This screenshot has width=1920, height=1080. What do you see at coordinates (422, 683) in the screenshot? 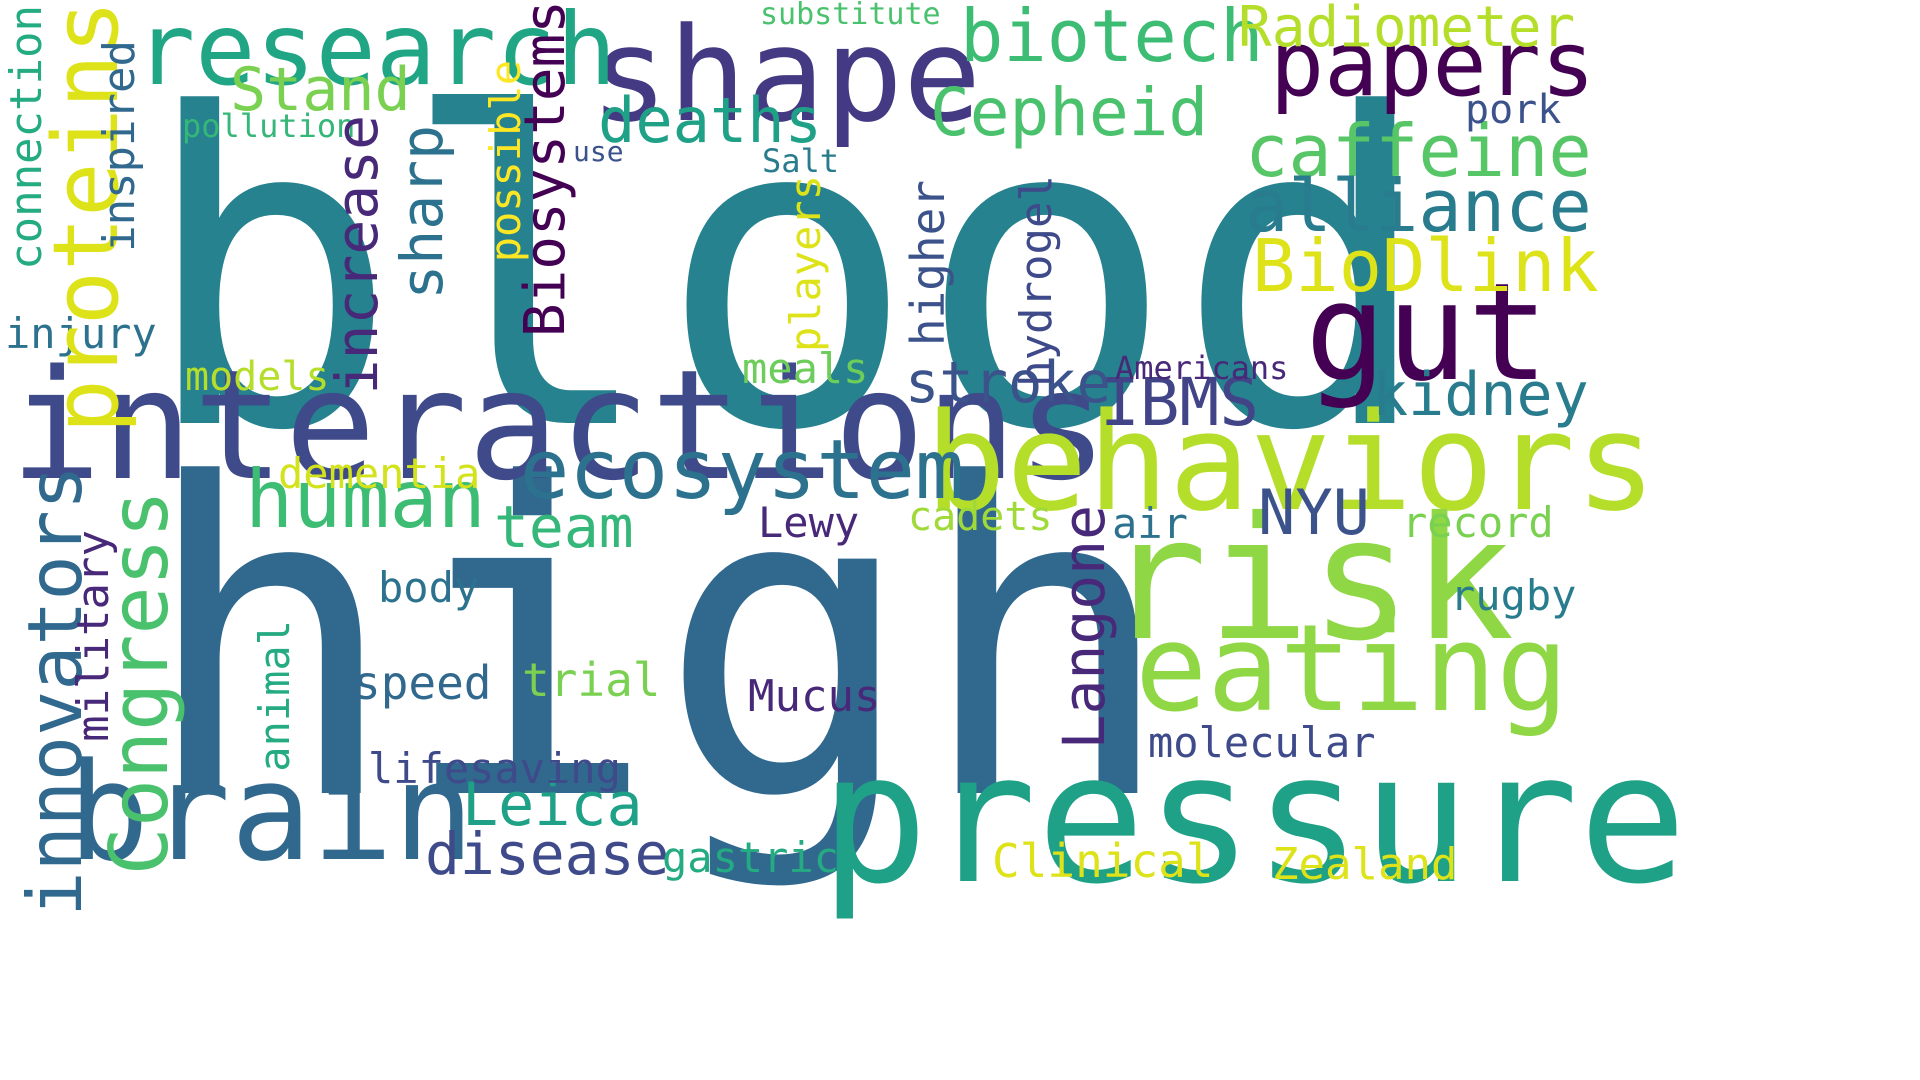
I see `word-speed: speed` at bounding box center [422, 683].